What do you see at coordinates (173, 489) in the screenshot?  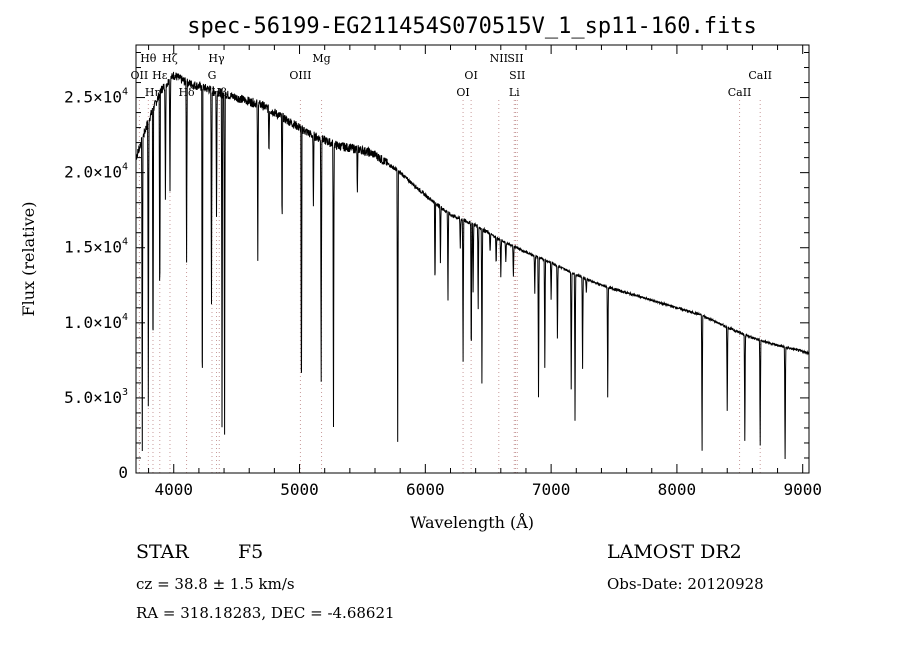 I see `x-tick-label-0: 4000` at bounding box center [173, 489].